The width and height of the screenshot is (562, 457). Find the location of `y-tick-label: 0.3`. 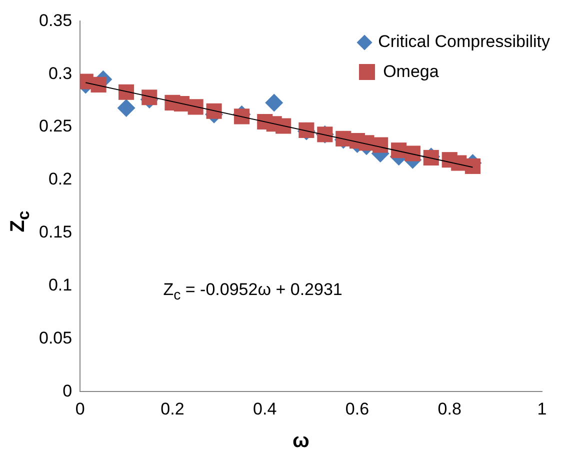

y-tick-label: 0.3 is located at coordinates (60, 73).